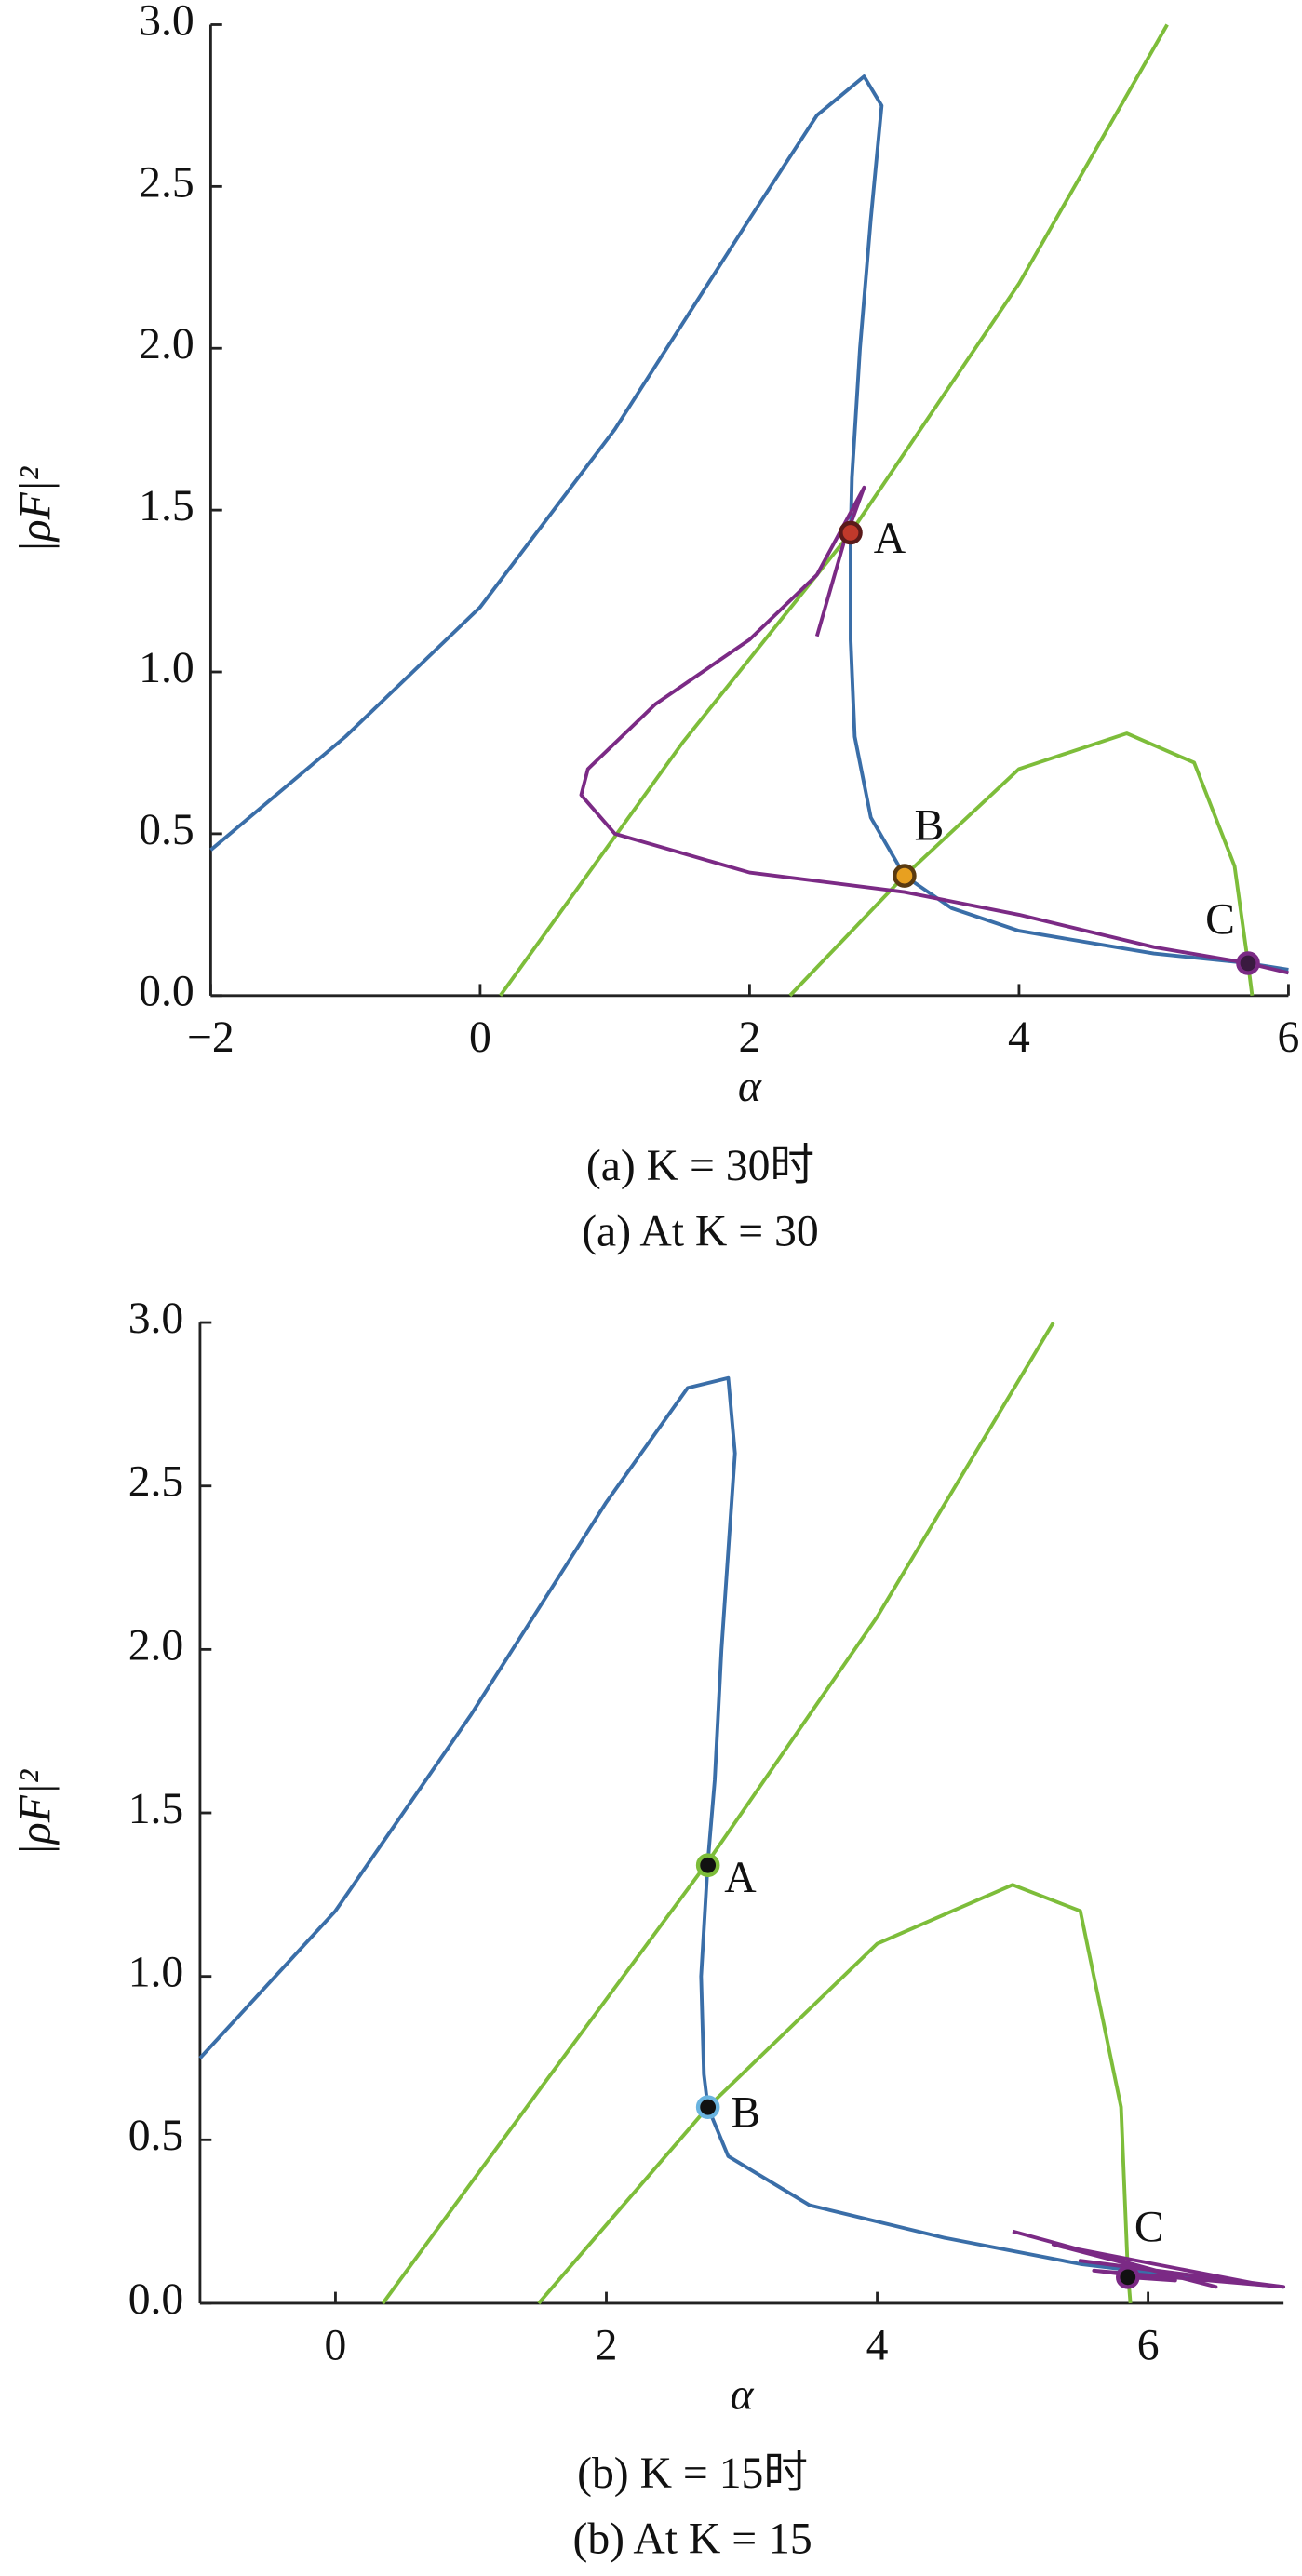  What do you see at coordinates (700, 1166) in the screenshot?
I see `caption: (a) K = 30时` at bounding box center [700, 1166].